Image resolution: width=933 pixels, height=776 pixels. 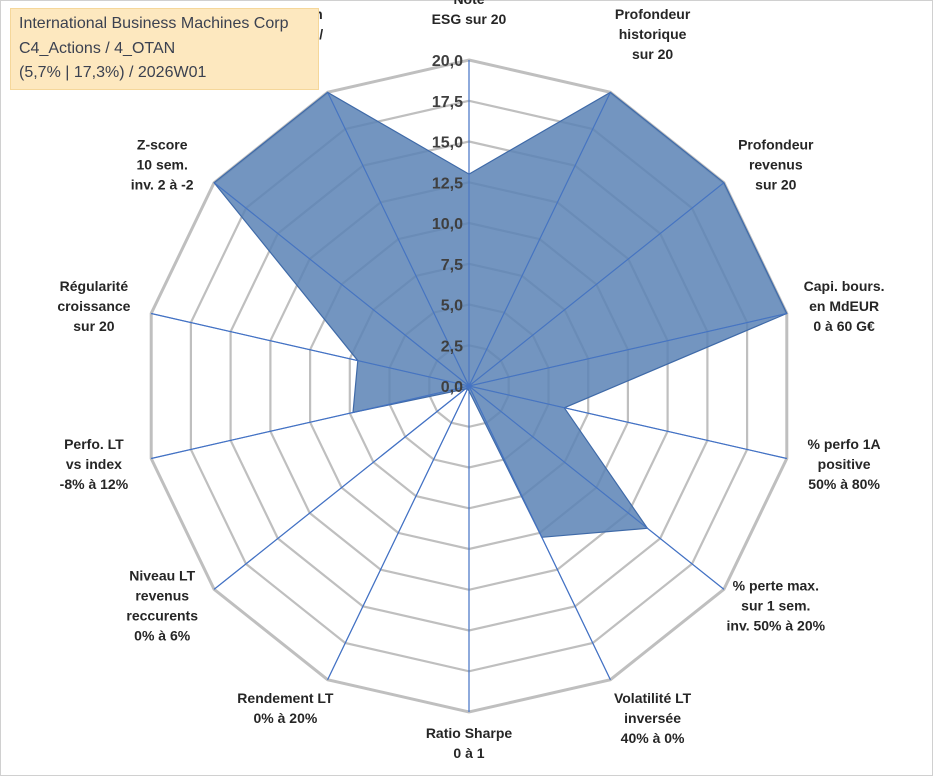 I want to click on axis-label-5: % perte max. sur 1 sem. inv. 50% à 20%, so click(x=776, y=606).